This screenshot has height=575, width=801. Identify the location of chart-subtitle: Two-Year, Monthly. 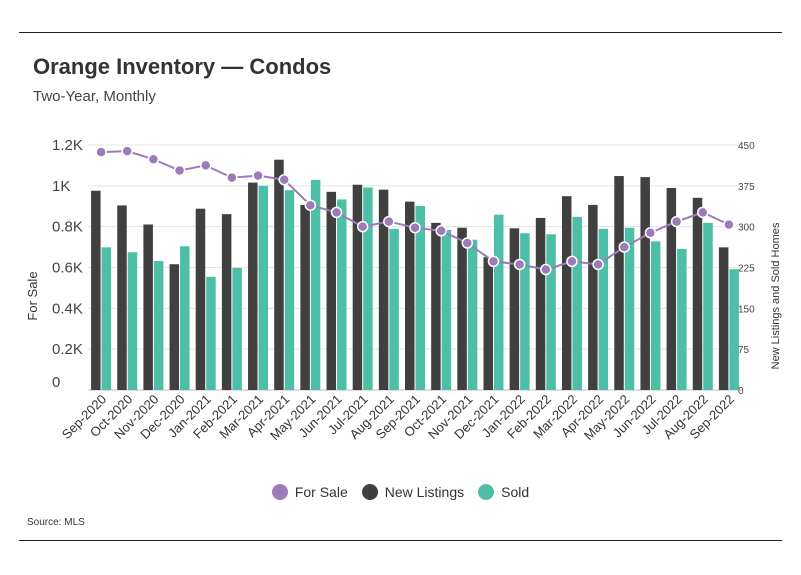
(94, 96).